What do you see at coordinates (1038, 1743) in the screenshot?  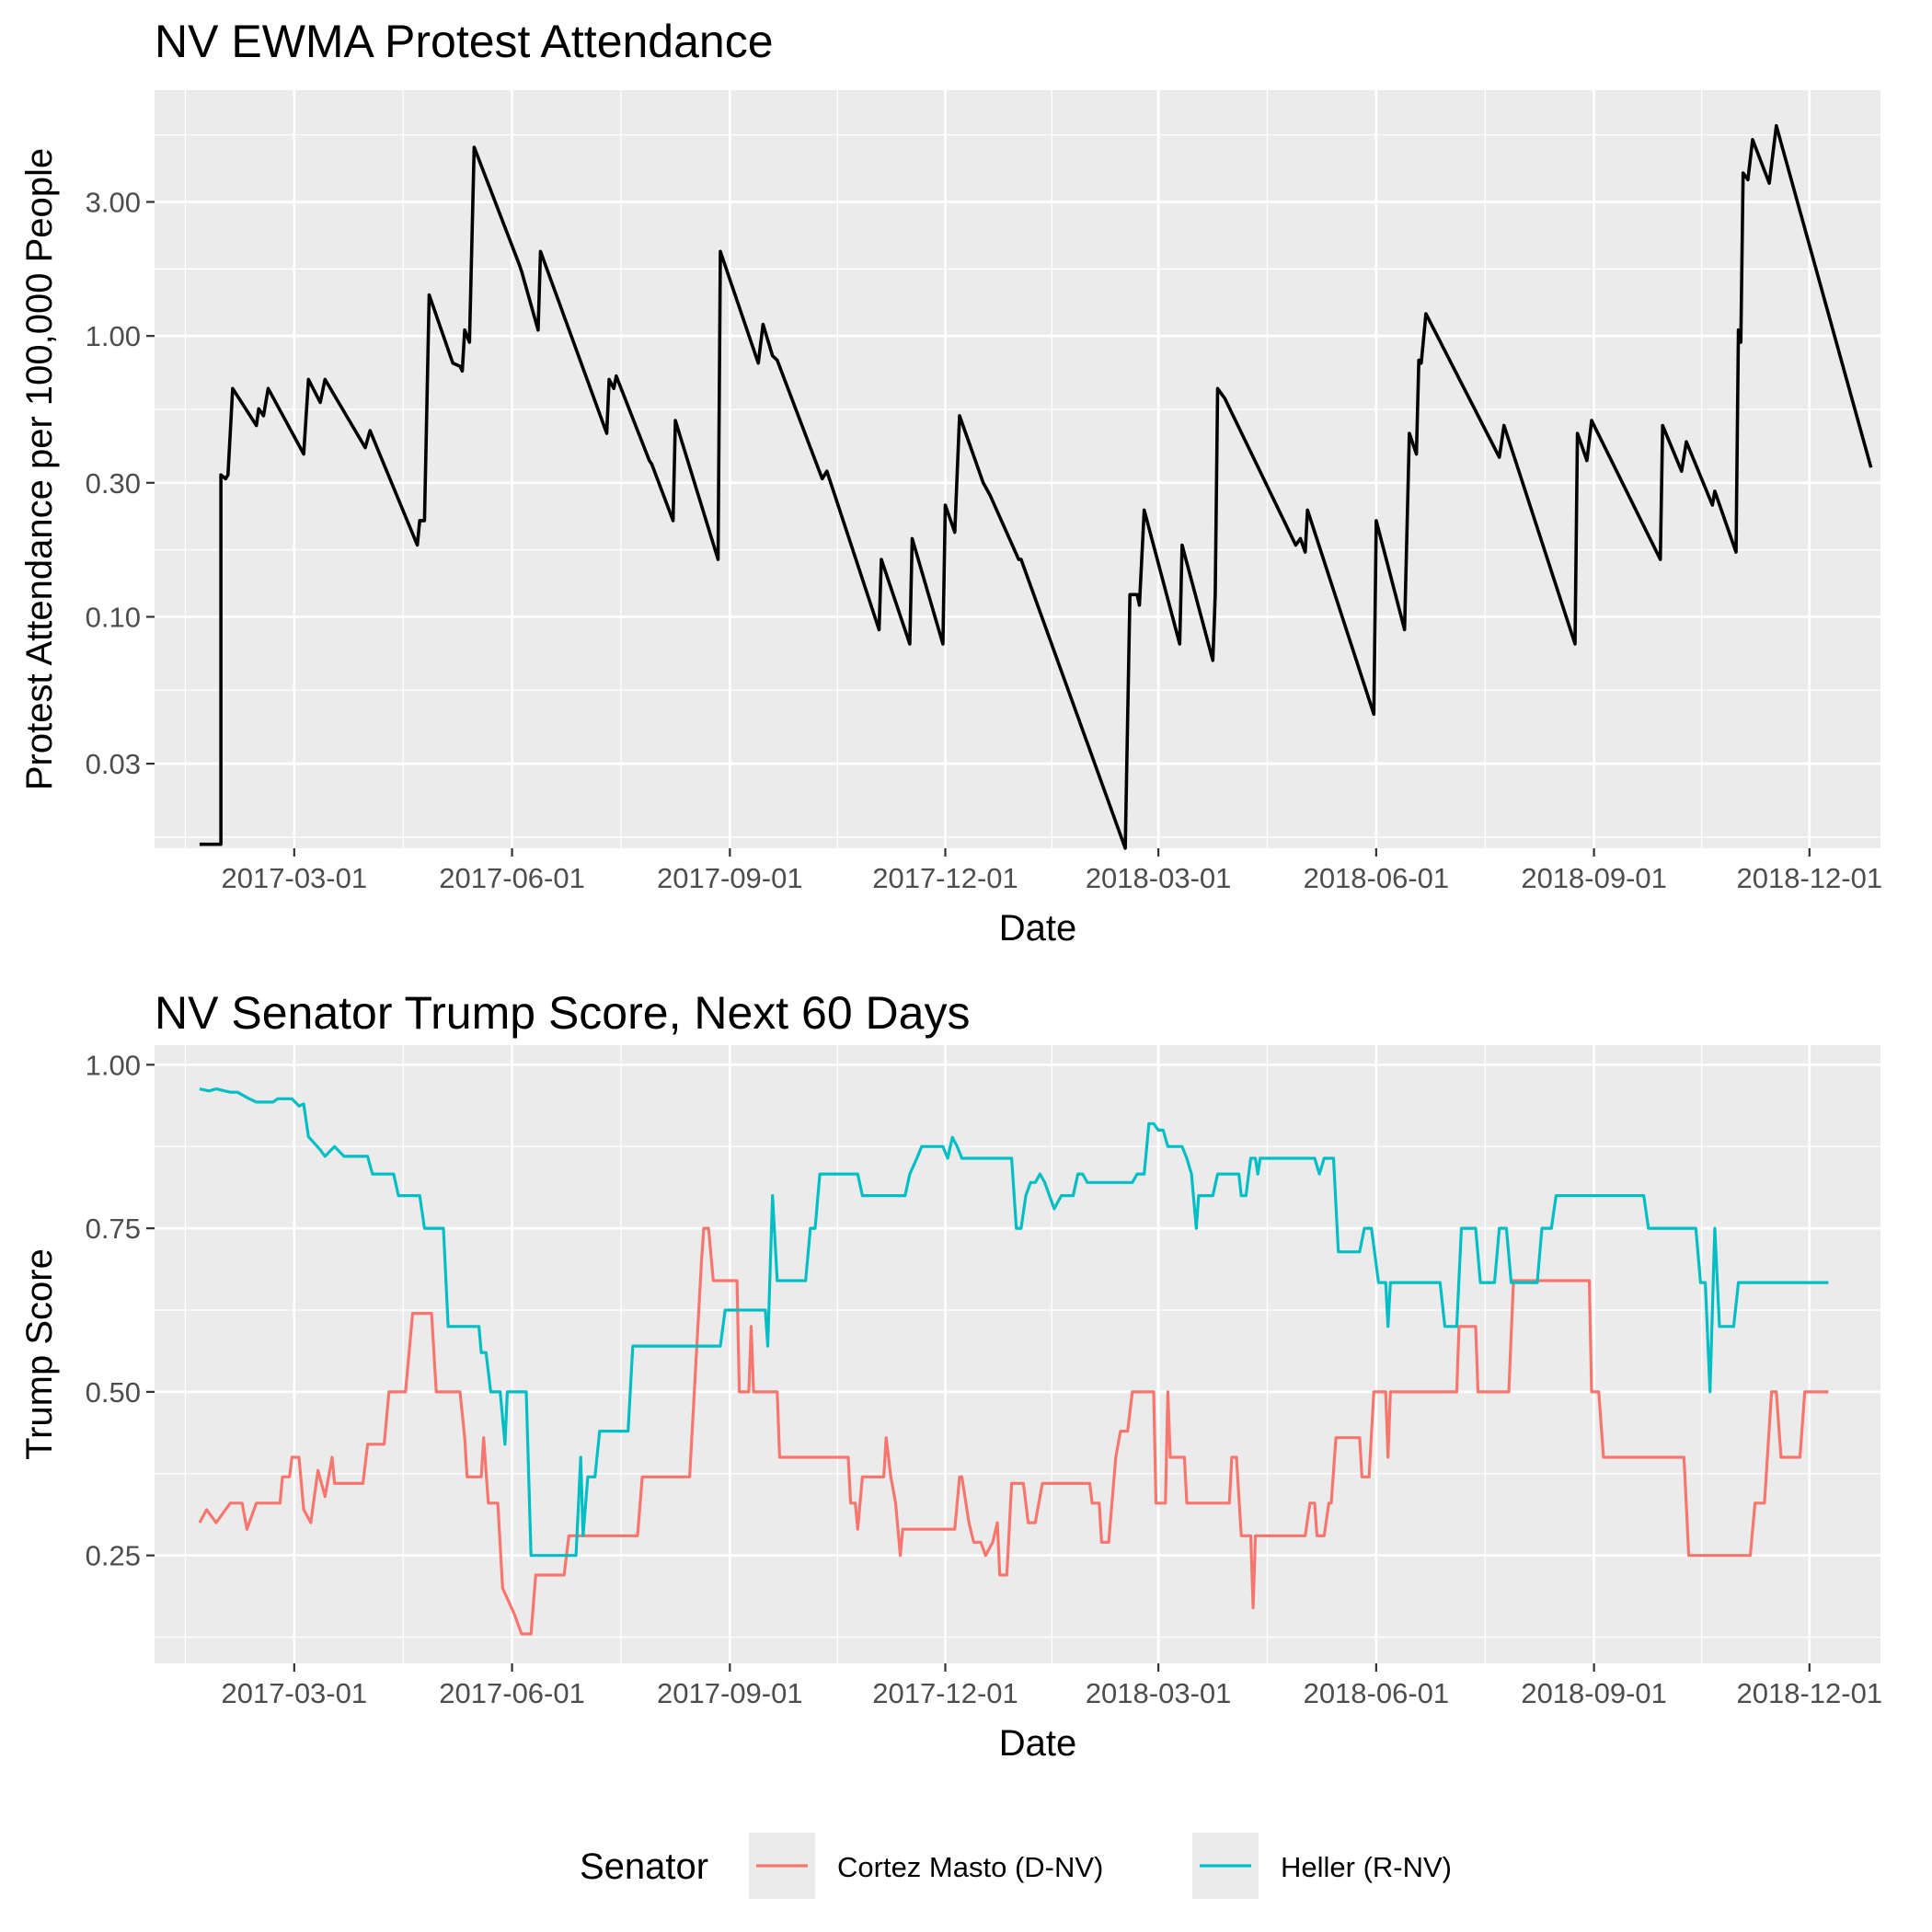 I see `trump-score-x-axis-title: Date` at bounding box center [1038, 1743].